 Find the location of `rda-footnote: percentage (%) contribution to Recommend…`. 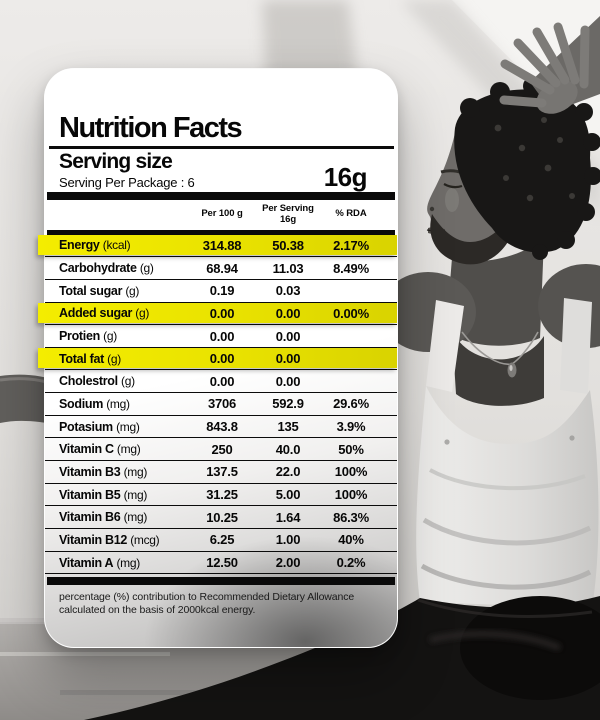

rda-footnote: percentage (%) contribution to Recommend… is located at coordinates (207, 603).